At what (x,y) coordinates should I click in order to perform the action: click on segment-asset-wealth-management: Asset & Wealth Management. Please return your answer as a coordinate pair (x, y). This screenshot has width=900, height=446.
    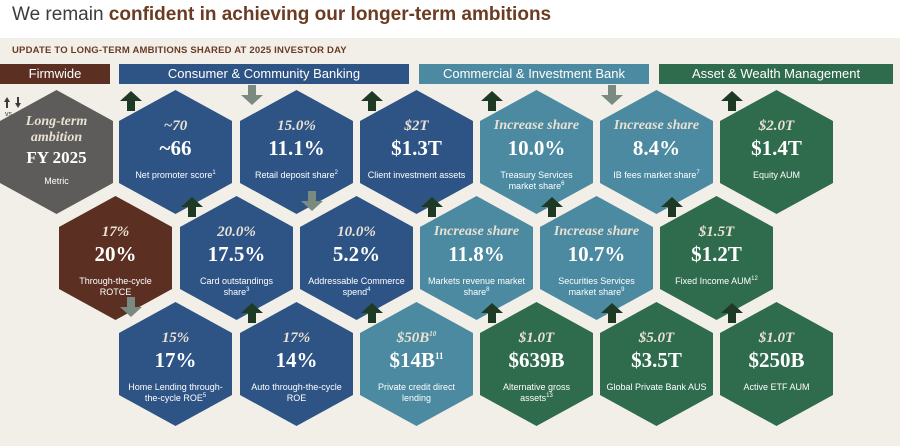
    Looking at the image, I should click on (776, 74).